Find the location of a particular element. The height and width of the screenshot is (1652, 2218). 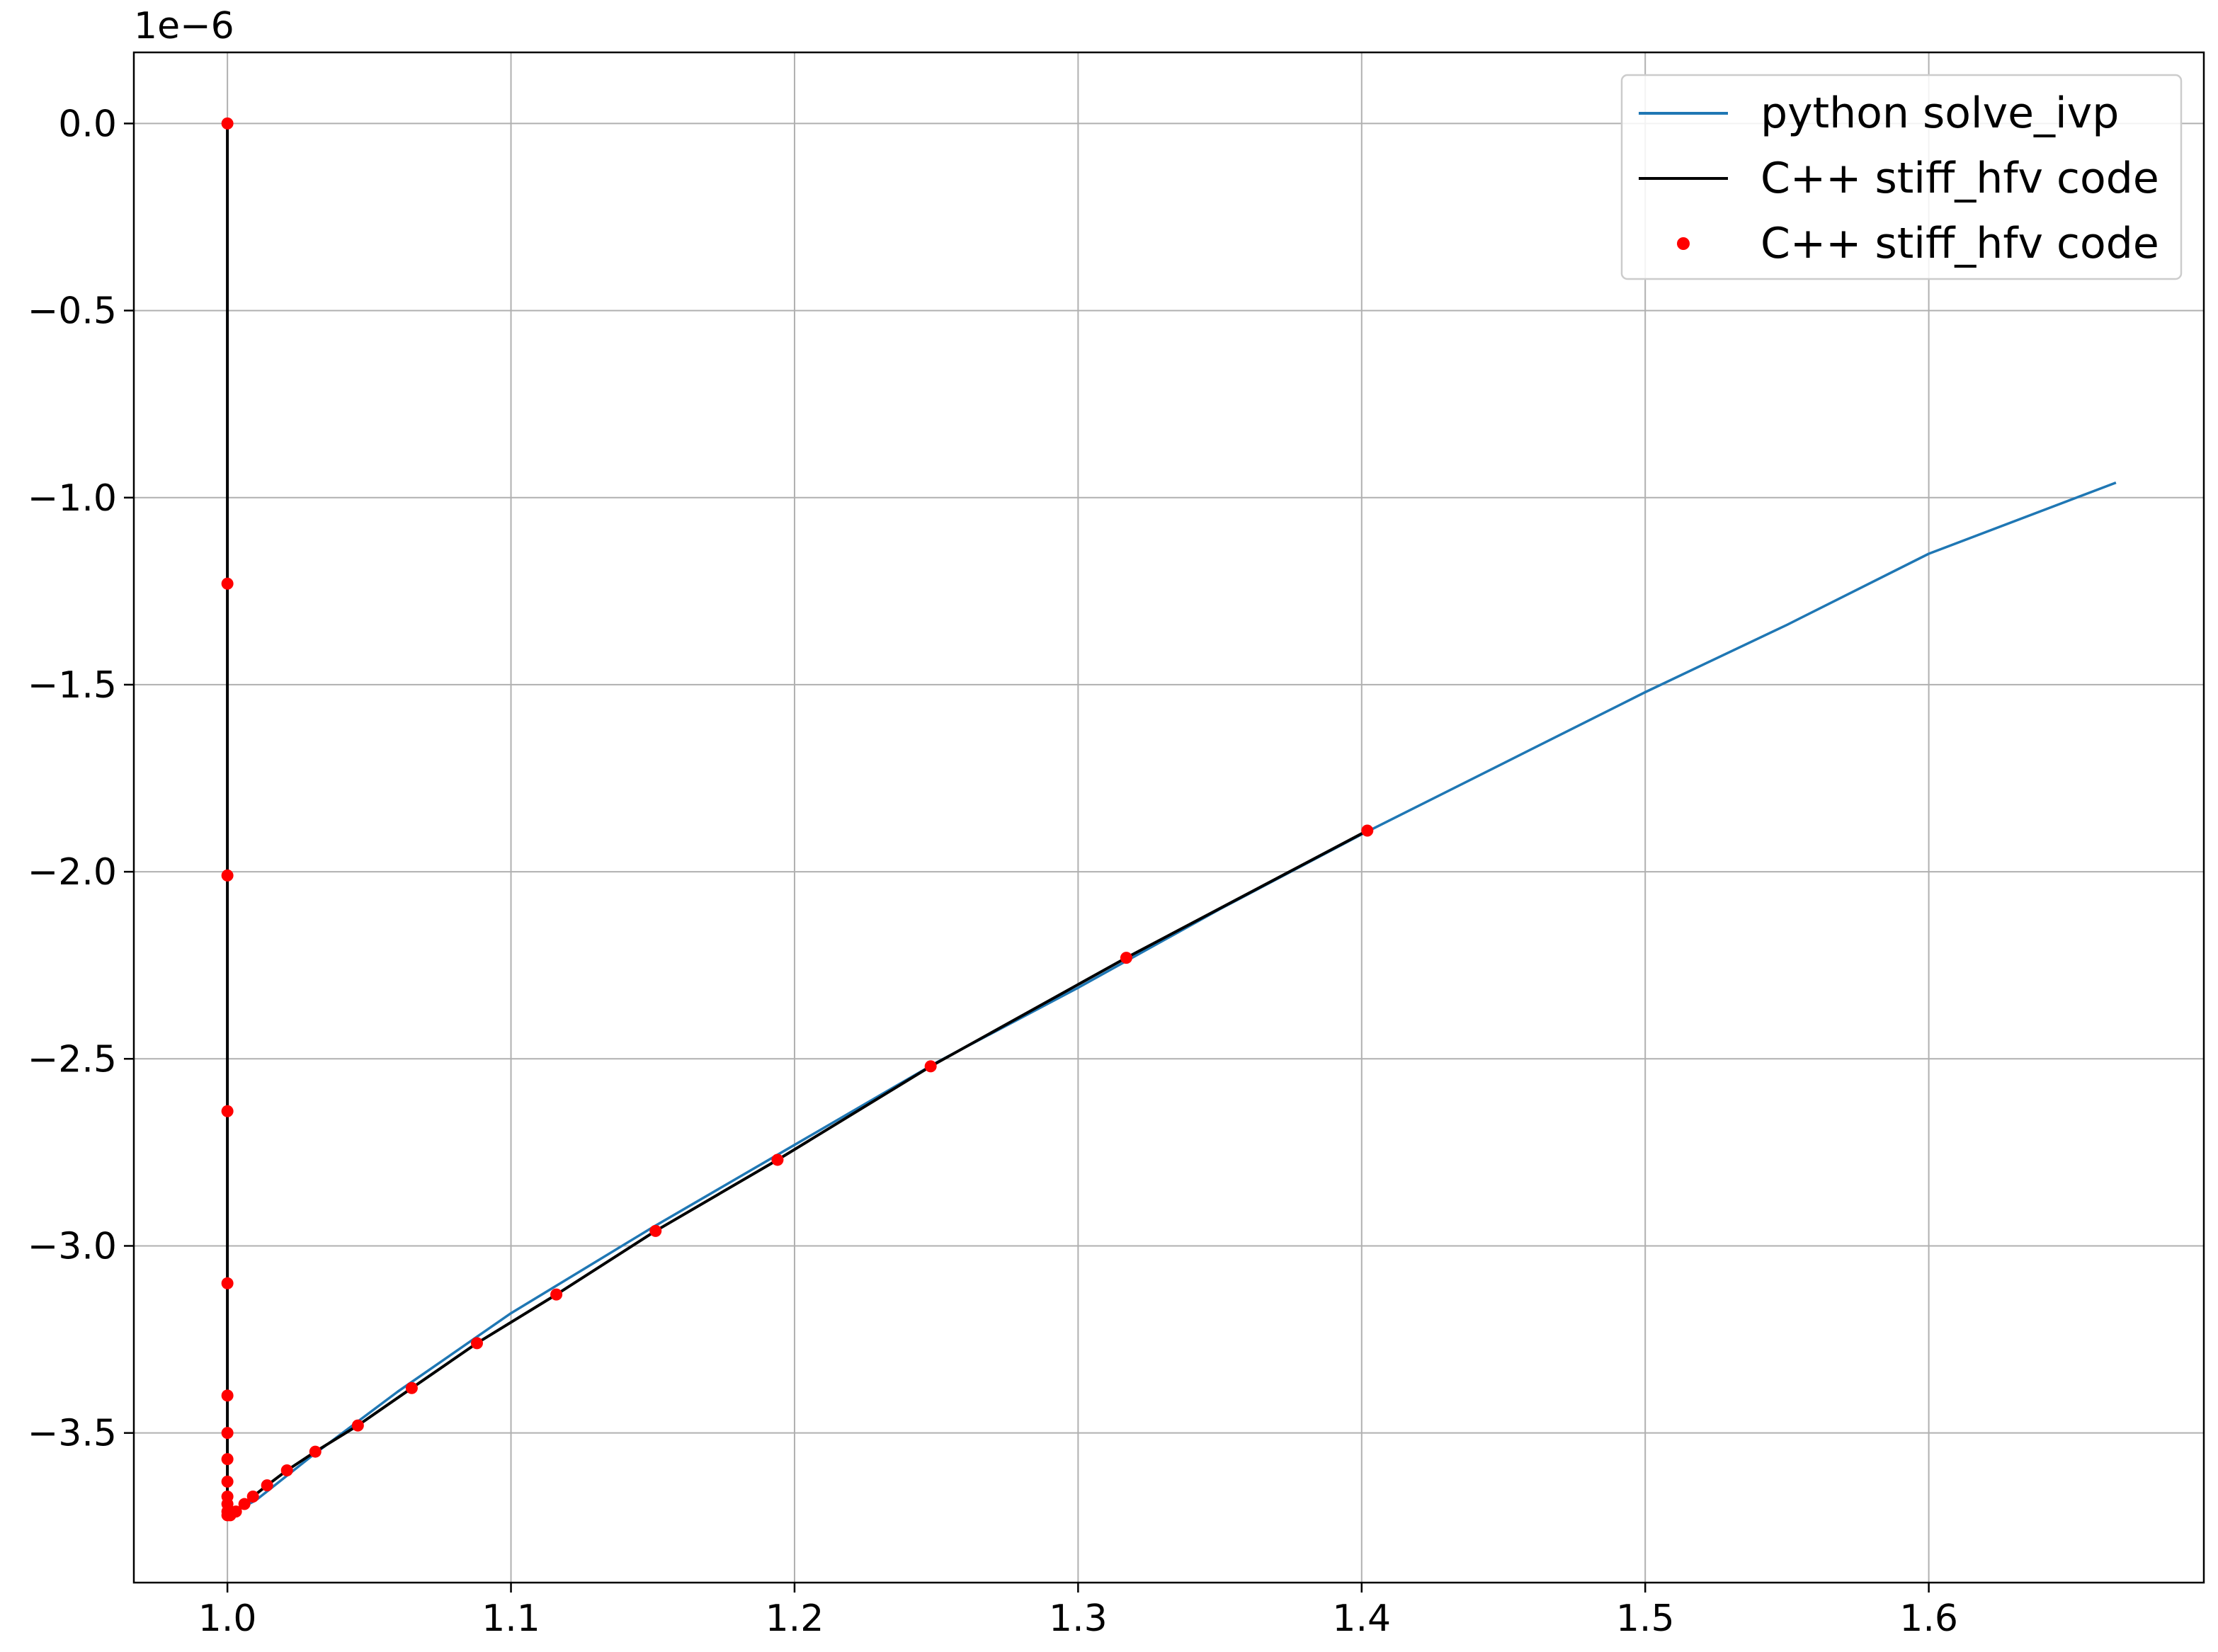

y-tick-label: −1.0 is located at coordinates (72, 498).